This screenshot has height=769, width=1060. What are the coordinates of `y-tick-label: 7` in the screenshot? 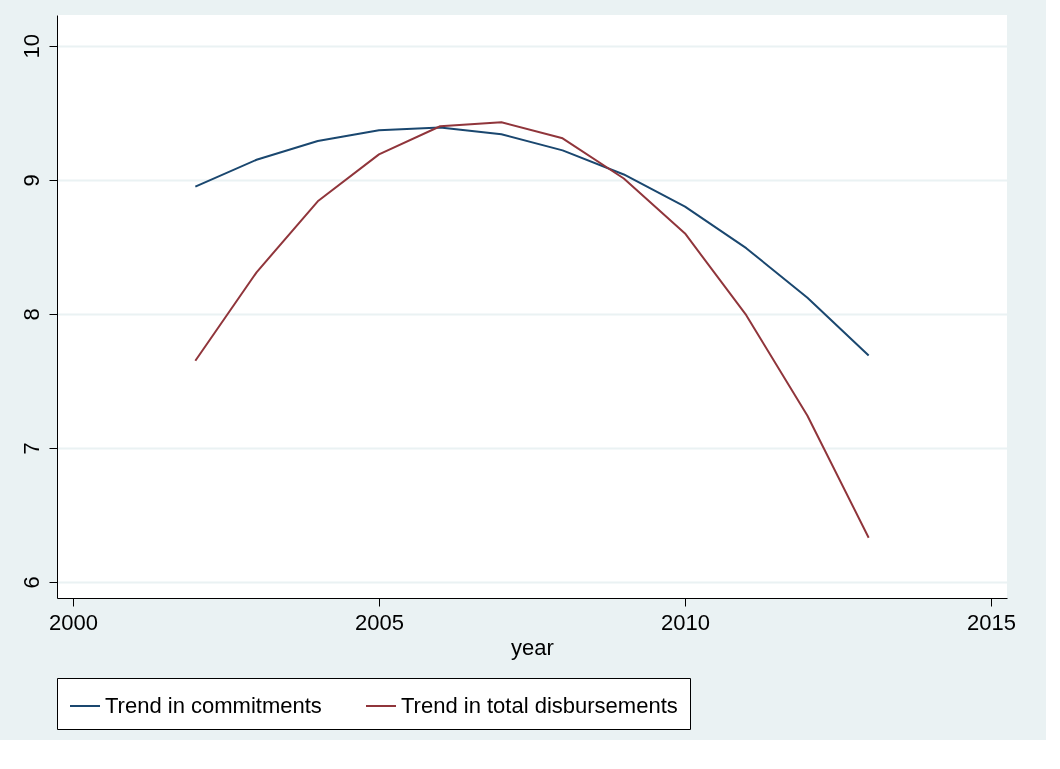 It's located at (31, 448).